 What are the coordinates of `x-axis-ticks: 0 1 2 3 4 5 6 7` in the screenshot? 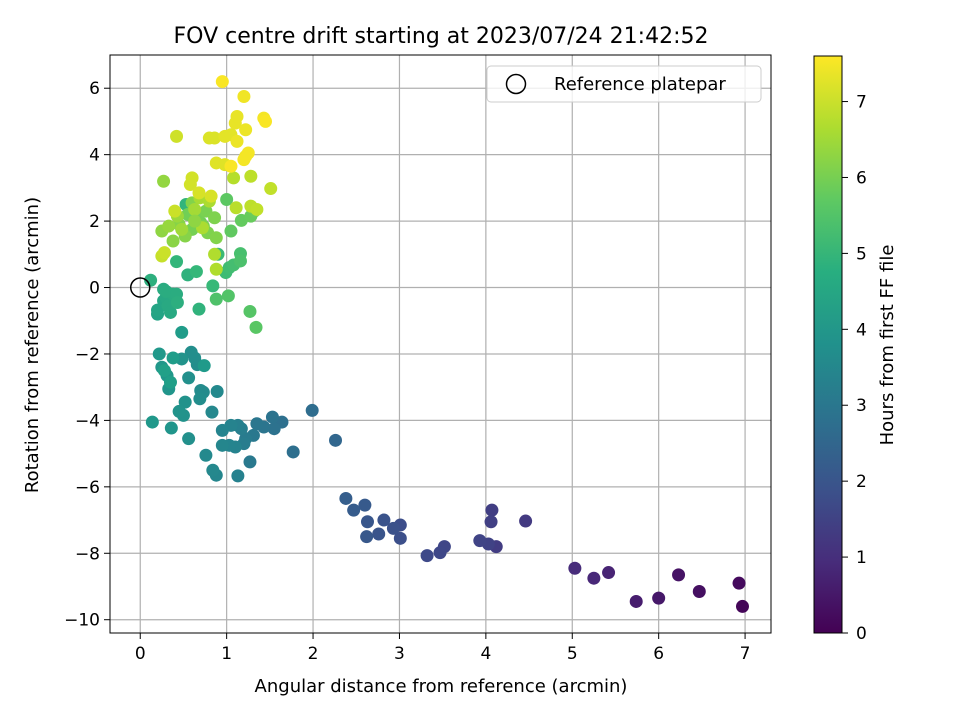 It's located at (442, 648).